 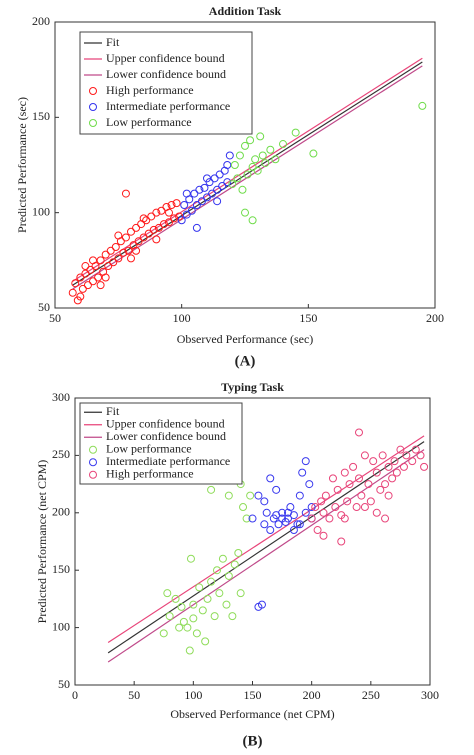 I want to click on y-axis-label: Predicted Performance (sec), so click(x=22, y=165).